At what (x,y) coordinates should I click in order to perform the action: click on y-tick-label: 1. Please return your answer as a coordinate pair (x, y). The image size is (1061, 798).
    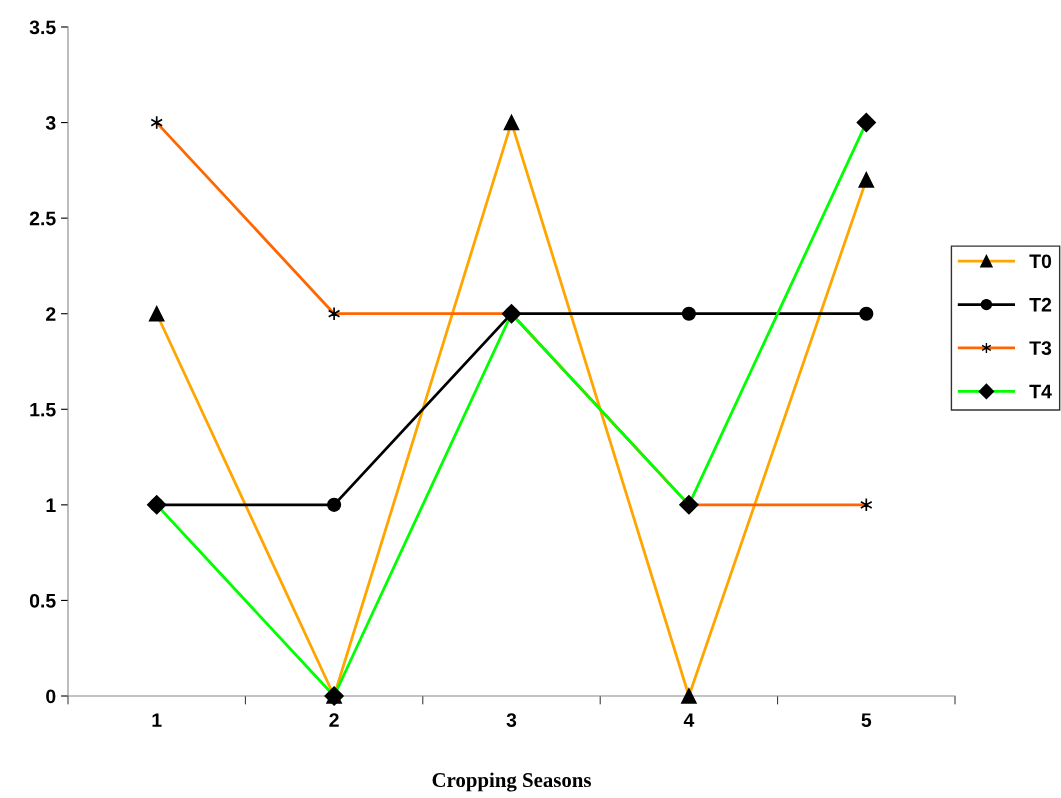
    Looking at the image, I should click on (51, 505).